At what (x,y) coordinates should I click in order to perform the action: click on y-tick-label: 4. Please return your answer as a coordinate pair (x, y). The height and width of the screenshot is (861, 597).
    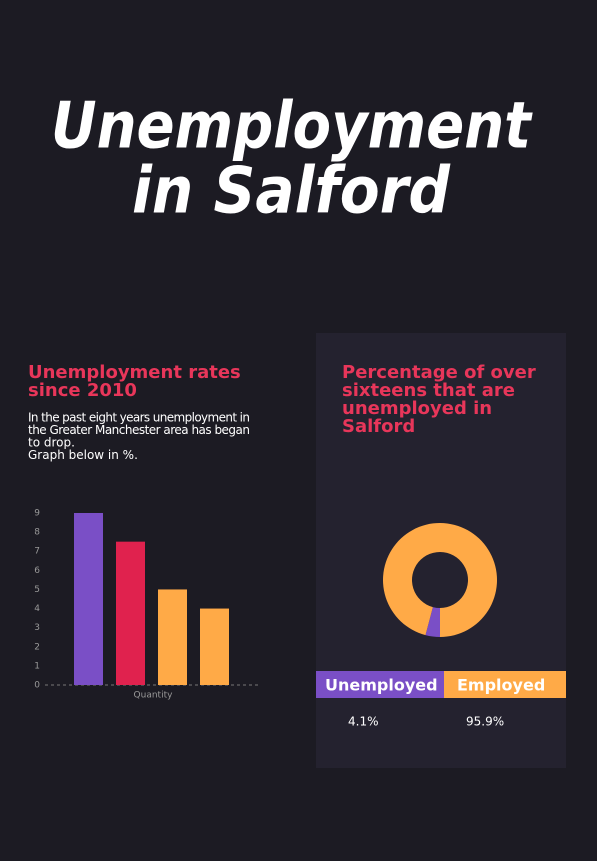
    Looking at the image, I should click on (37, 609).